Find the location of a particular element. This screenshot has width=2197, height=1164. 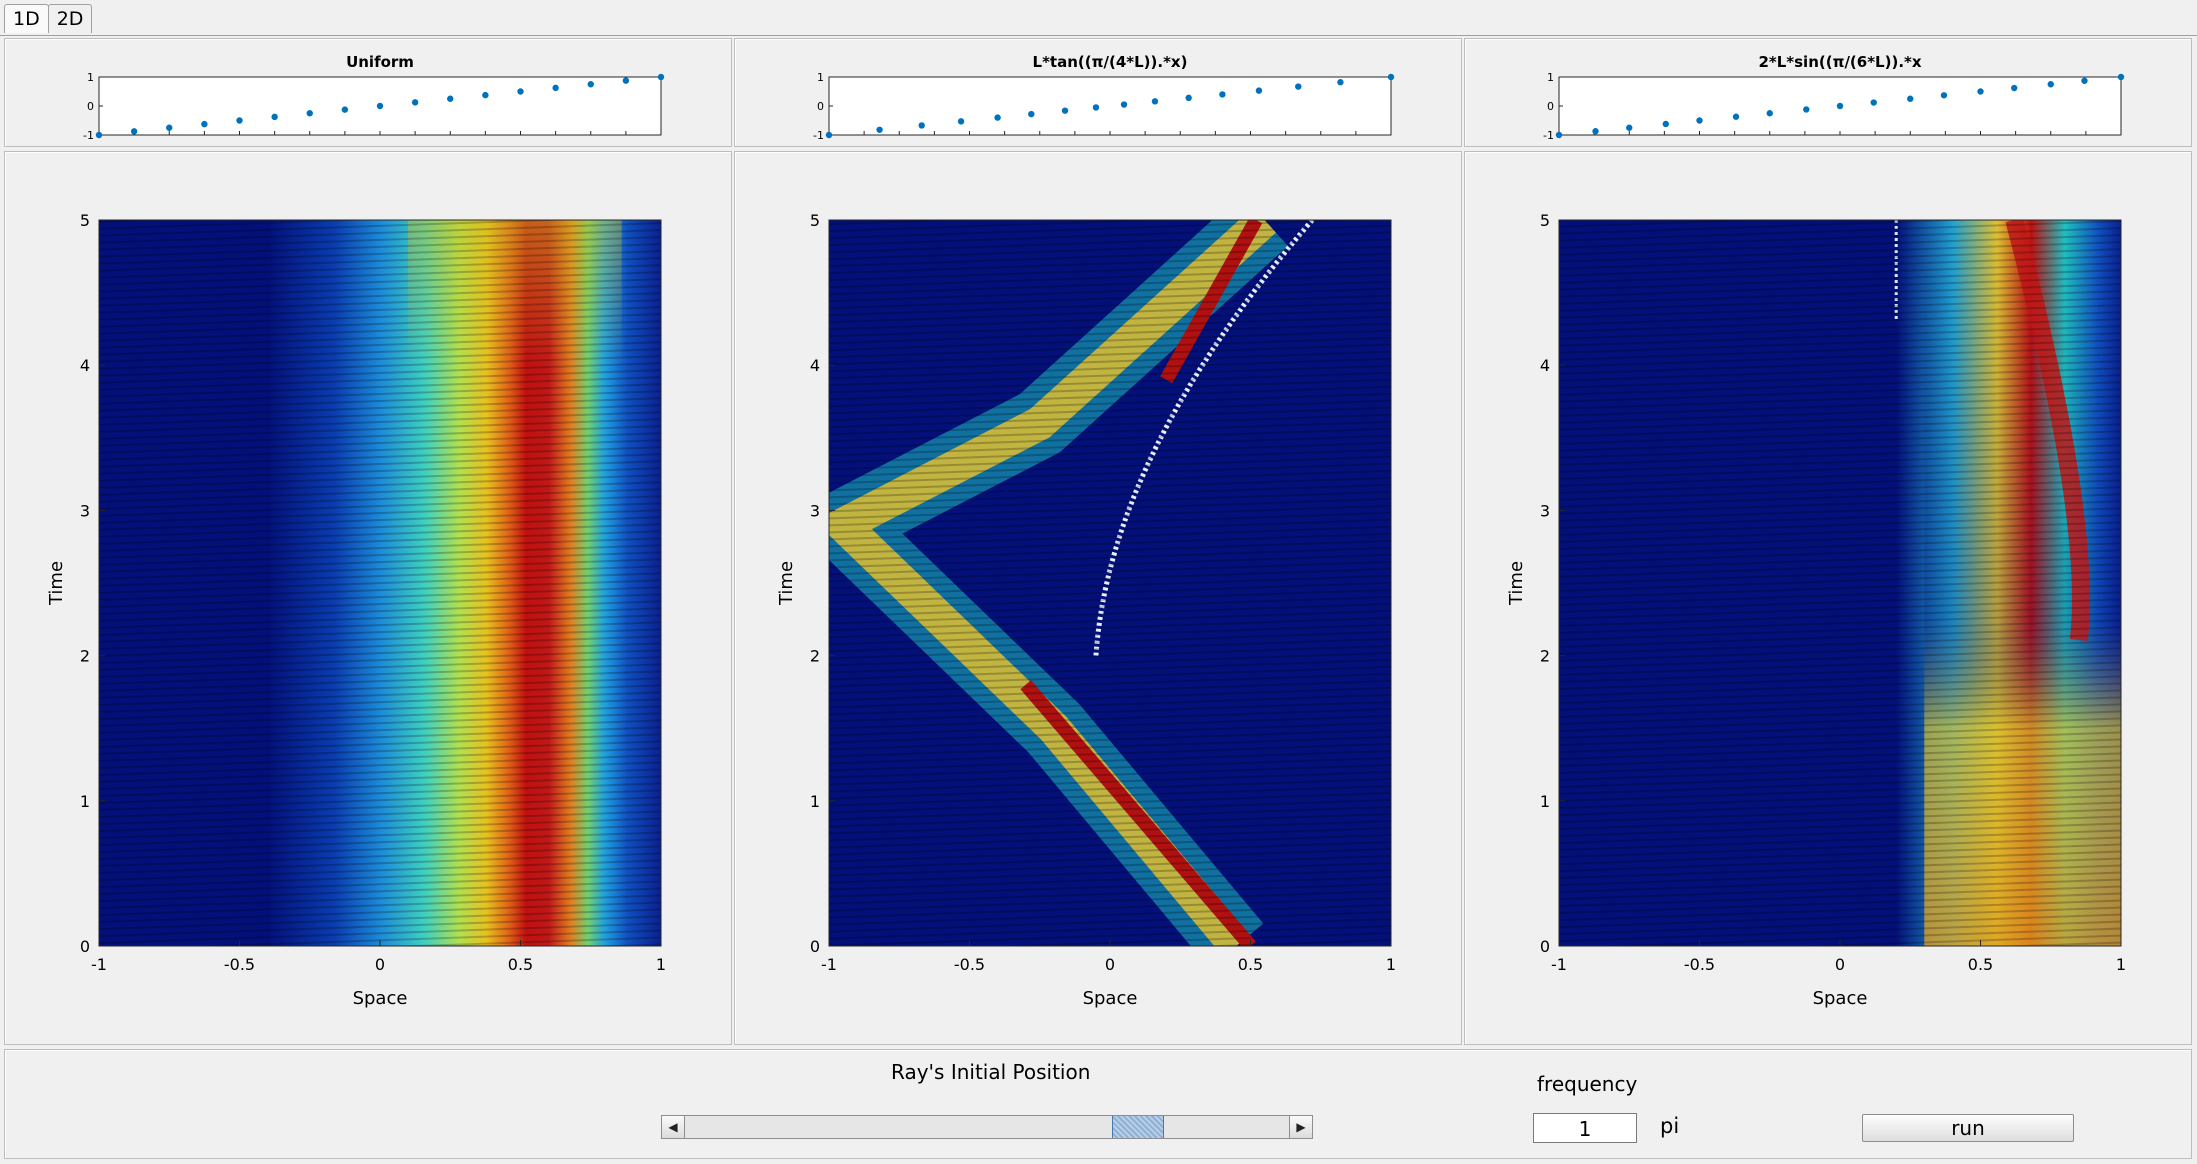

tab-strip: 1D 2D is located at coordinates (48, 19).